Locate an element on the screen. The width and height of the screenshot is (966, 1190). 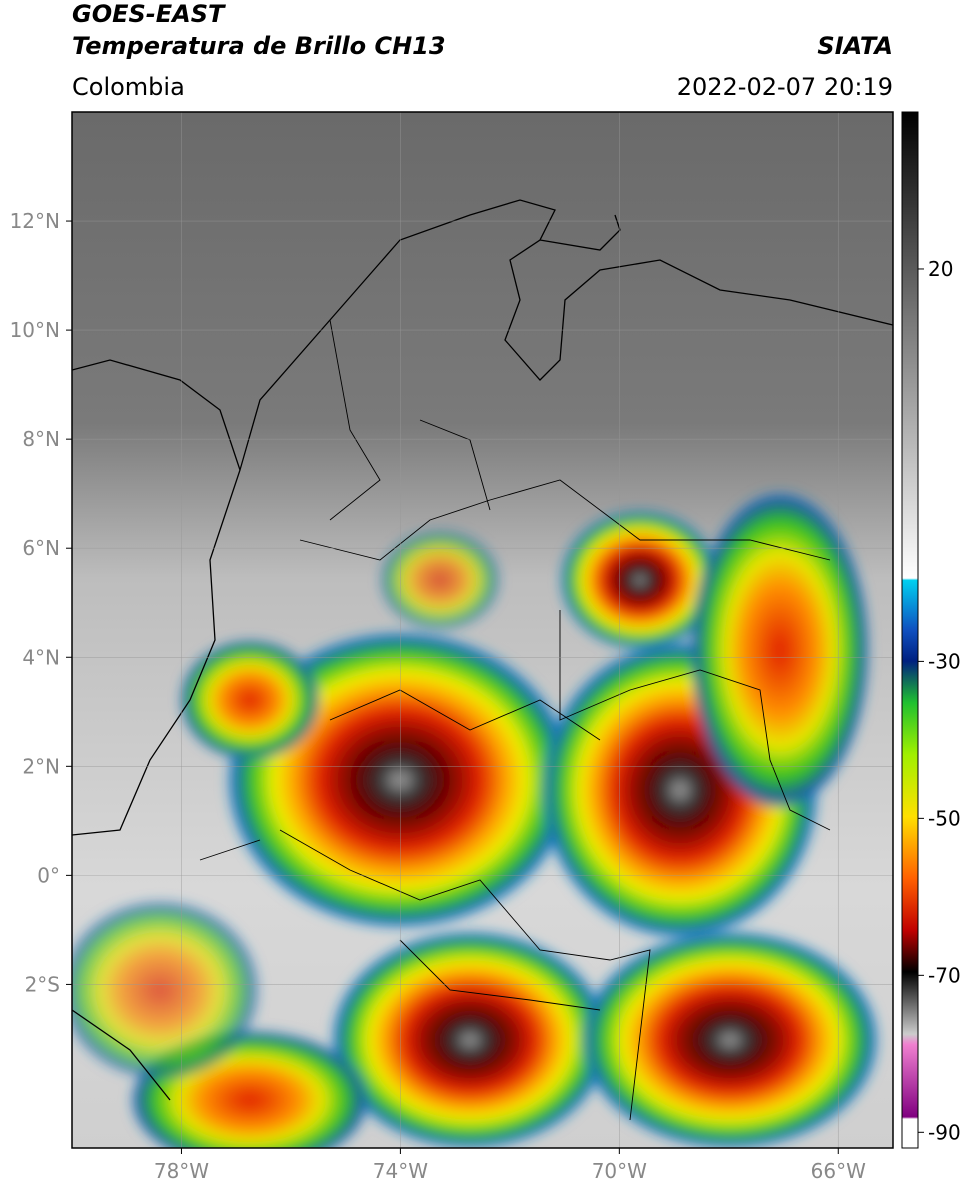
y-tick-label: 6°N is located at coordinates (41, 548).